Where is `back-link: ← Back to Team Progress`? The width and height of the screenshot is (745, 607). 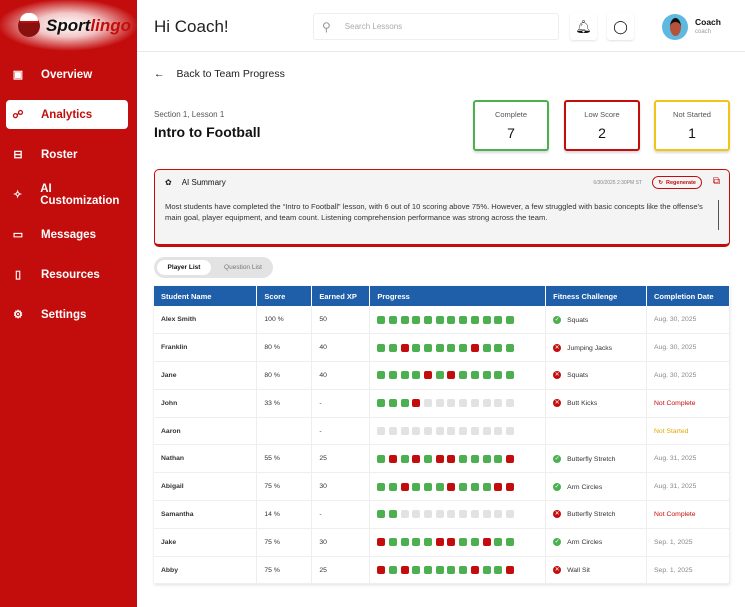 back-link: ← Back to Team Progress is located at coordinates (219, 74).